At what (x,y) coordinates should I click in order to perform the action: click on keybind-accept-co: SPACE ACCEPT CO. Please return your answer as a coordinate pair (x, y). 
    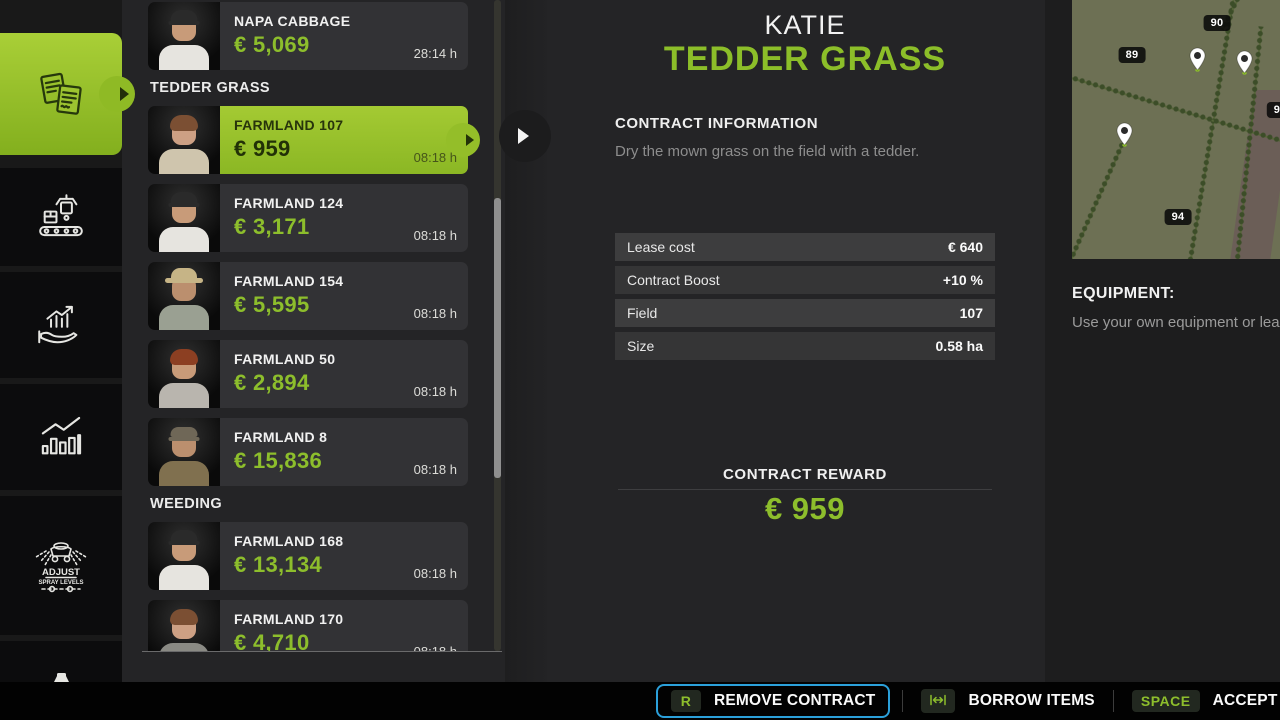
    Looking at the image, I should click on (1203, 701).